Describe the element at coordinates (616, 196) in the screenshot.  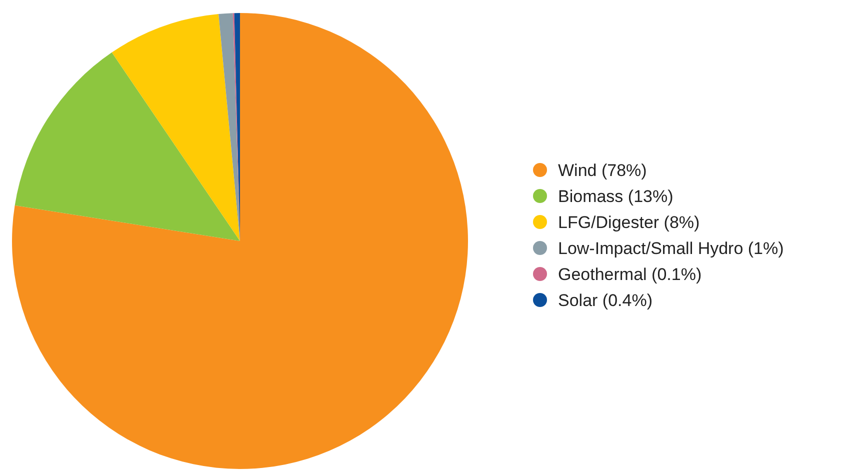
I see `legend-label: Biomass (13%)` at that location.